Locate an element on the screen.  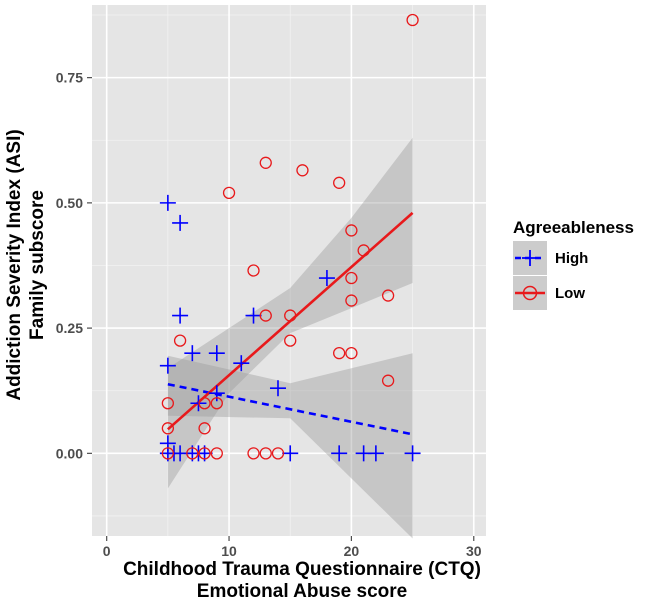
x-tick-label: 0 is located at coordinates (107, 551).